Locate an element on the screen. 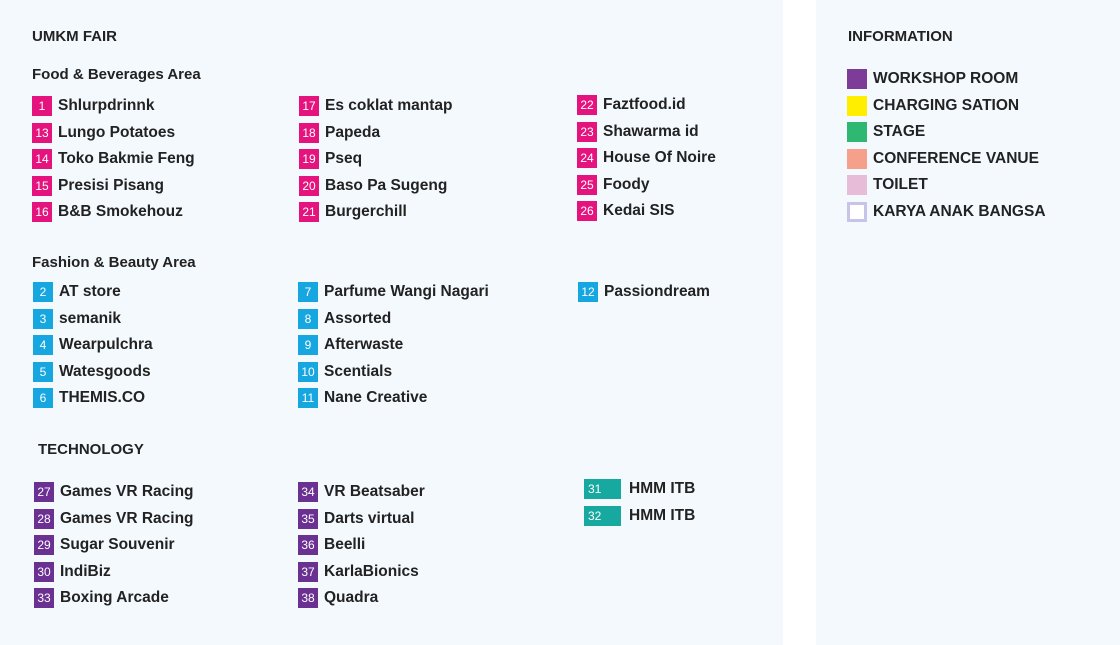  booth-item: 33 Boxing Arcade is located at coordinates (114, 598).